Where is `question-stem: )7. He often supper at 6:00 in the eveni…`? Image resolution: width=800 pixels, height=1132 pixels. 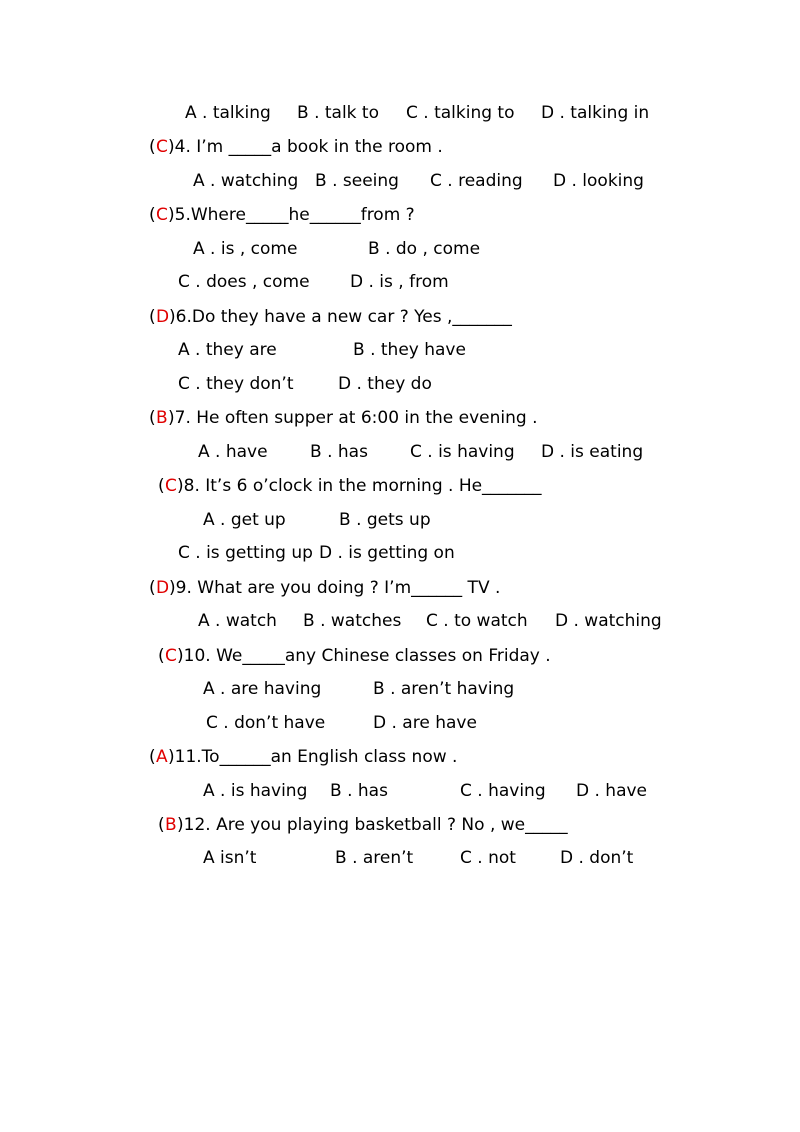
question-stem: )7. He often supper at 6:00 in the eveni… is located at coordinates (353, 418).